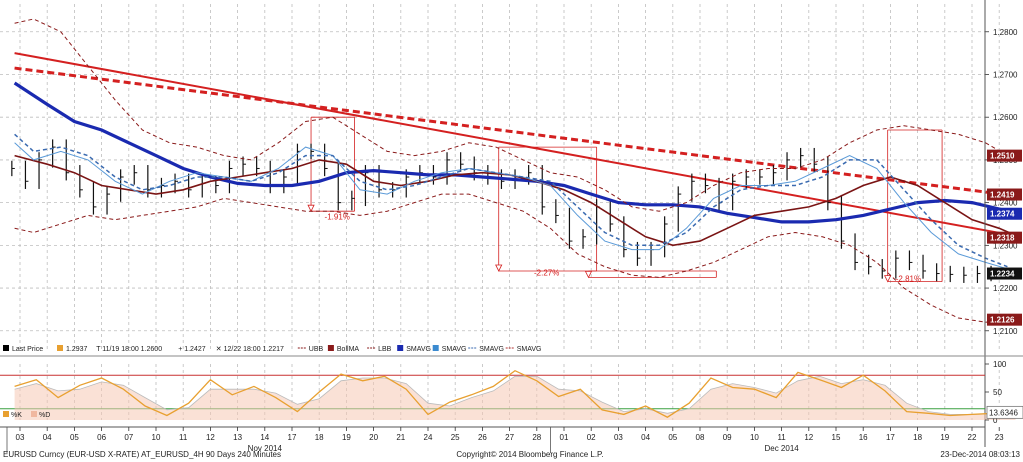 Image resolution: width=1023 pixels, height=462 pixels. Describe the element at coordinates (863, 437) in the screenshot. I see `x-tick-label: 16` at that location.